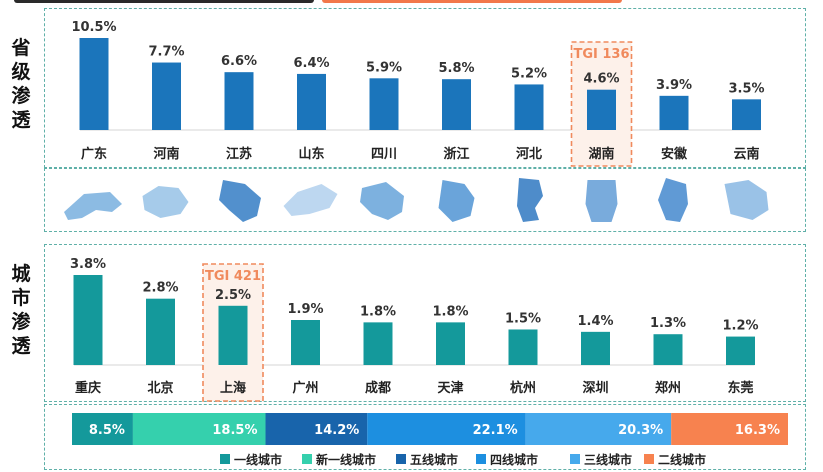 The image size is (823, 472). What do you see at coordinates (239, 154) in the screenshot?
I see `category-label: 江苏` at bounding box center [239, 154].